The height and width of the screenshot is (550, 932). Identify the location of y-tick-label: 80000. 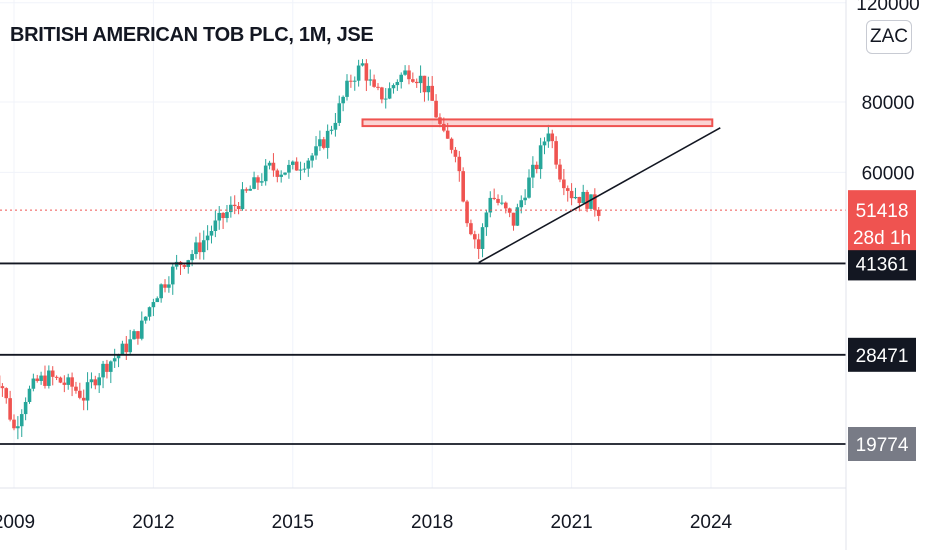
(888, 103).